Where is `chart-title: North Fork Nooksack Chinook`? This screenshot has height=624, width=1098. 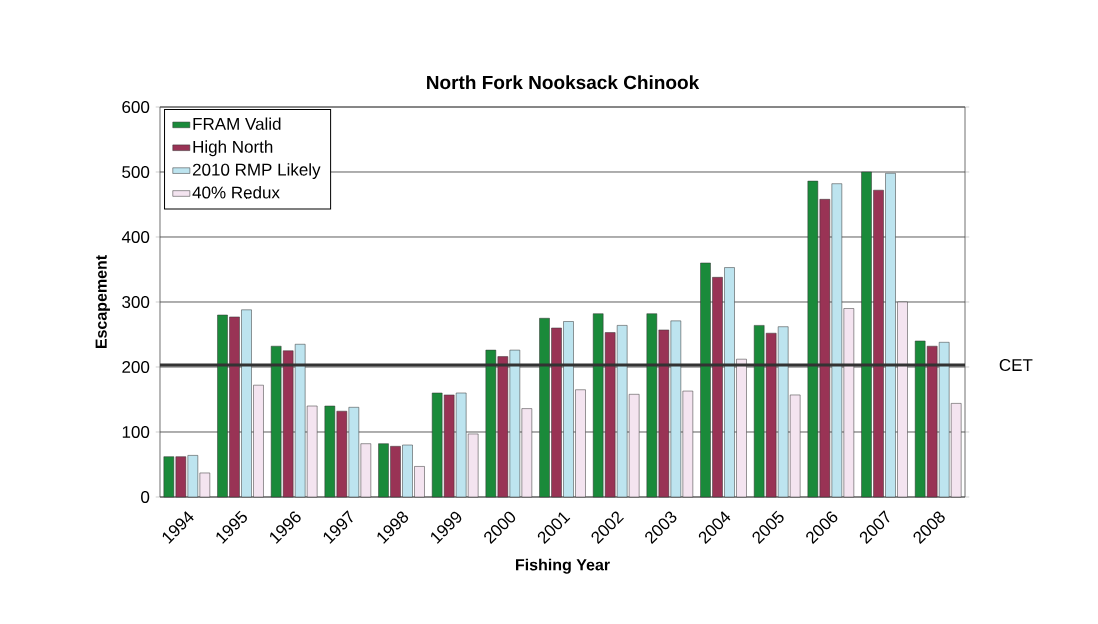 chart-title: North Fork Nooksack Chinook is located at coordinates (563, 82).